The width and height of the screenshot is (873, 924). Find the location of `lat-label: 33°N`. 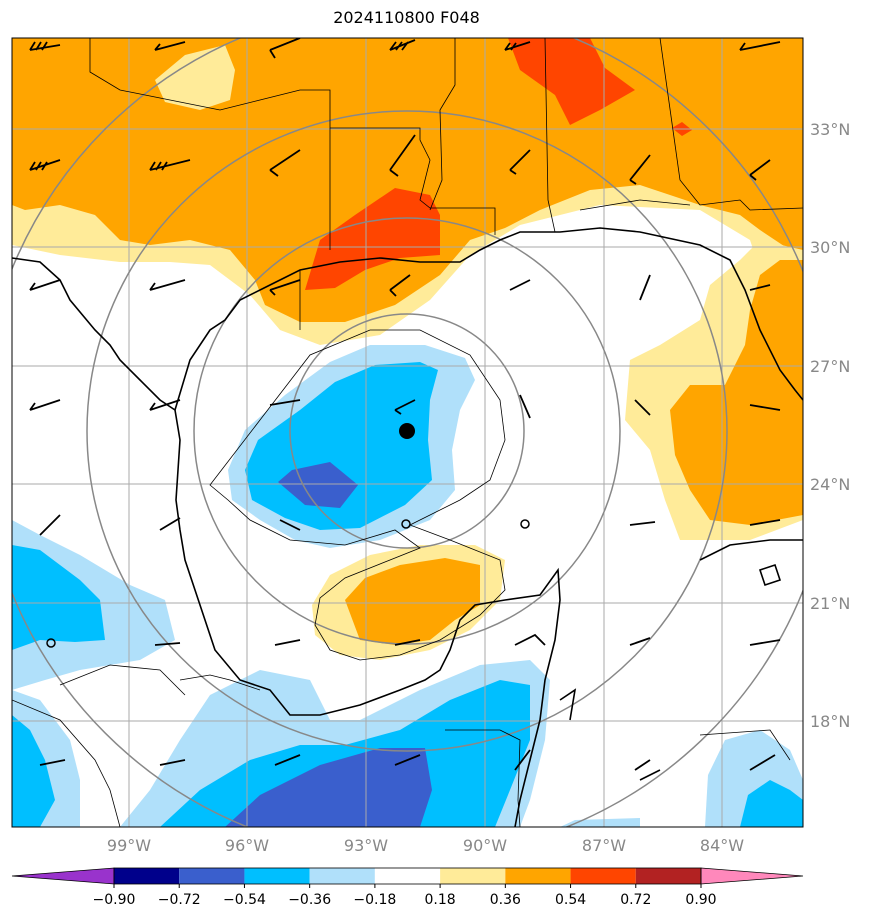

lat-label: 33°N is located at coordinates (830, 129).